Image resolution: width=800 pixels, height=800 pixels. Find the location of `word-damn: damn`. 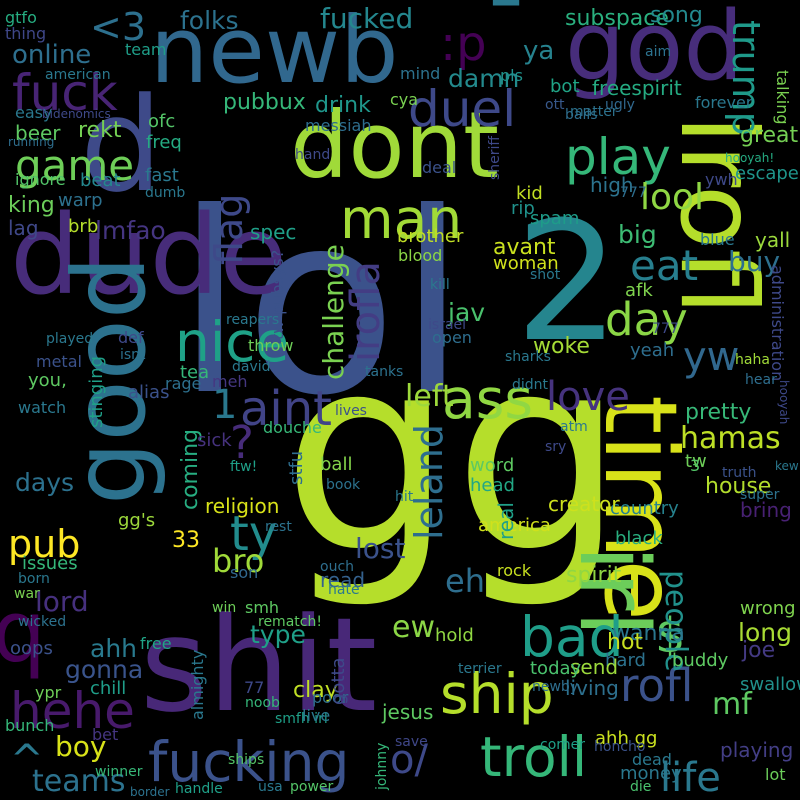

word-damn: damn is located at coordinates (484, 78).